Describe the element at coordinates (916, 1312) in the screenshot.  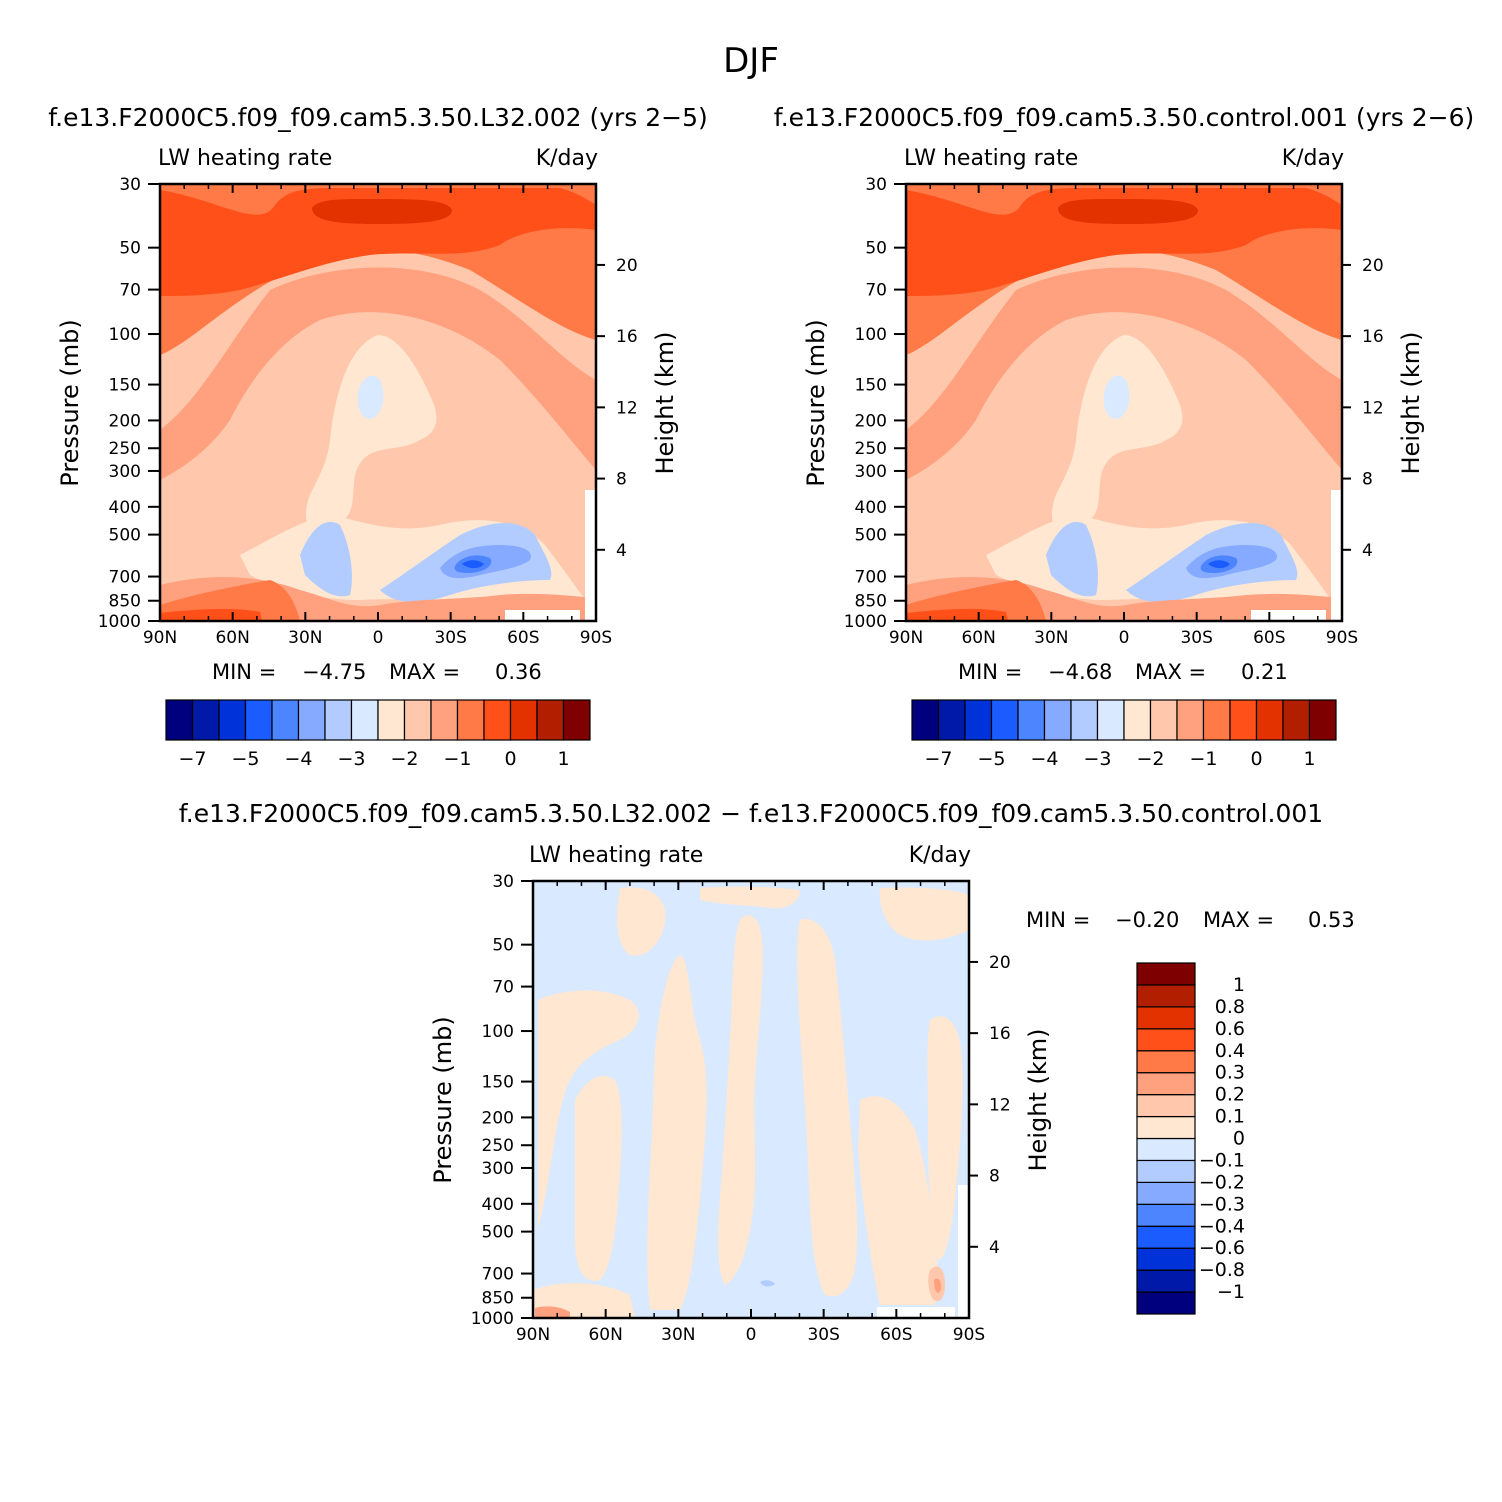
I see `diff-missing-terrain` at that location.